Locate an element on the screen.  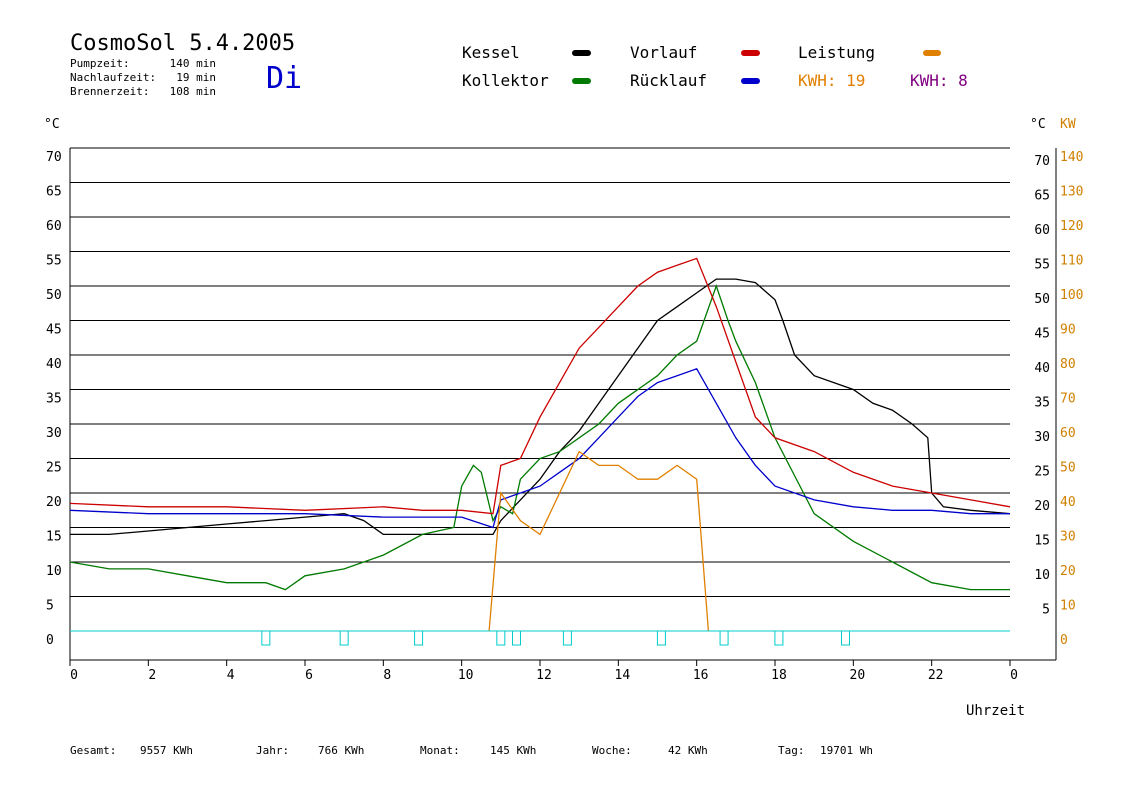
x-tick-label: 16 is located at coordinates (701, 675).